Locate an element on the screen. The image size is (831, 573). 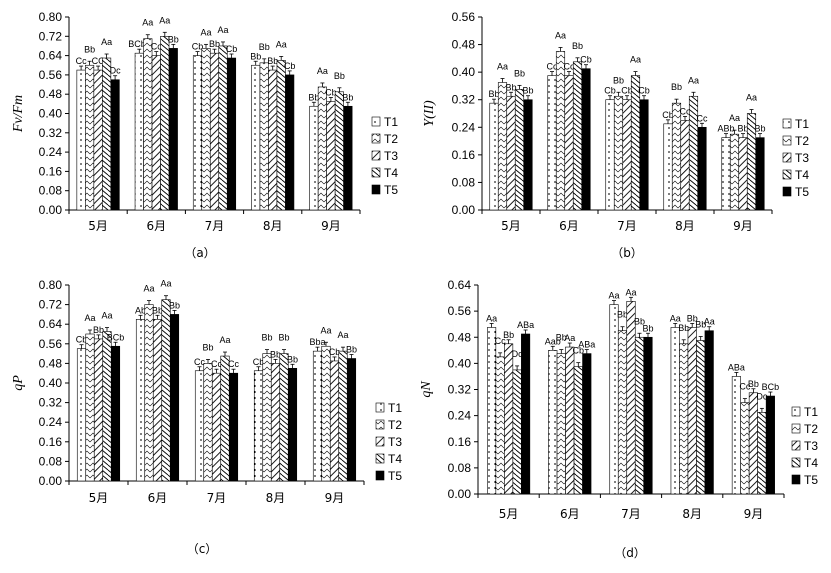
legend-label-t1: T1 is located at coordinates (395, 408).